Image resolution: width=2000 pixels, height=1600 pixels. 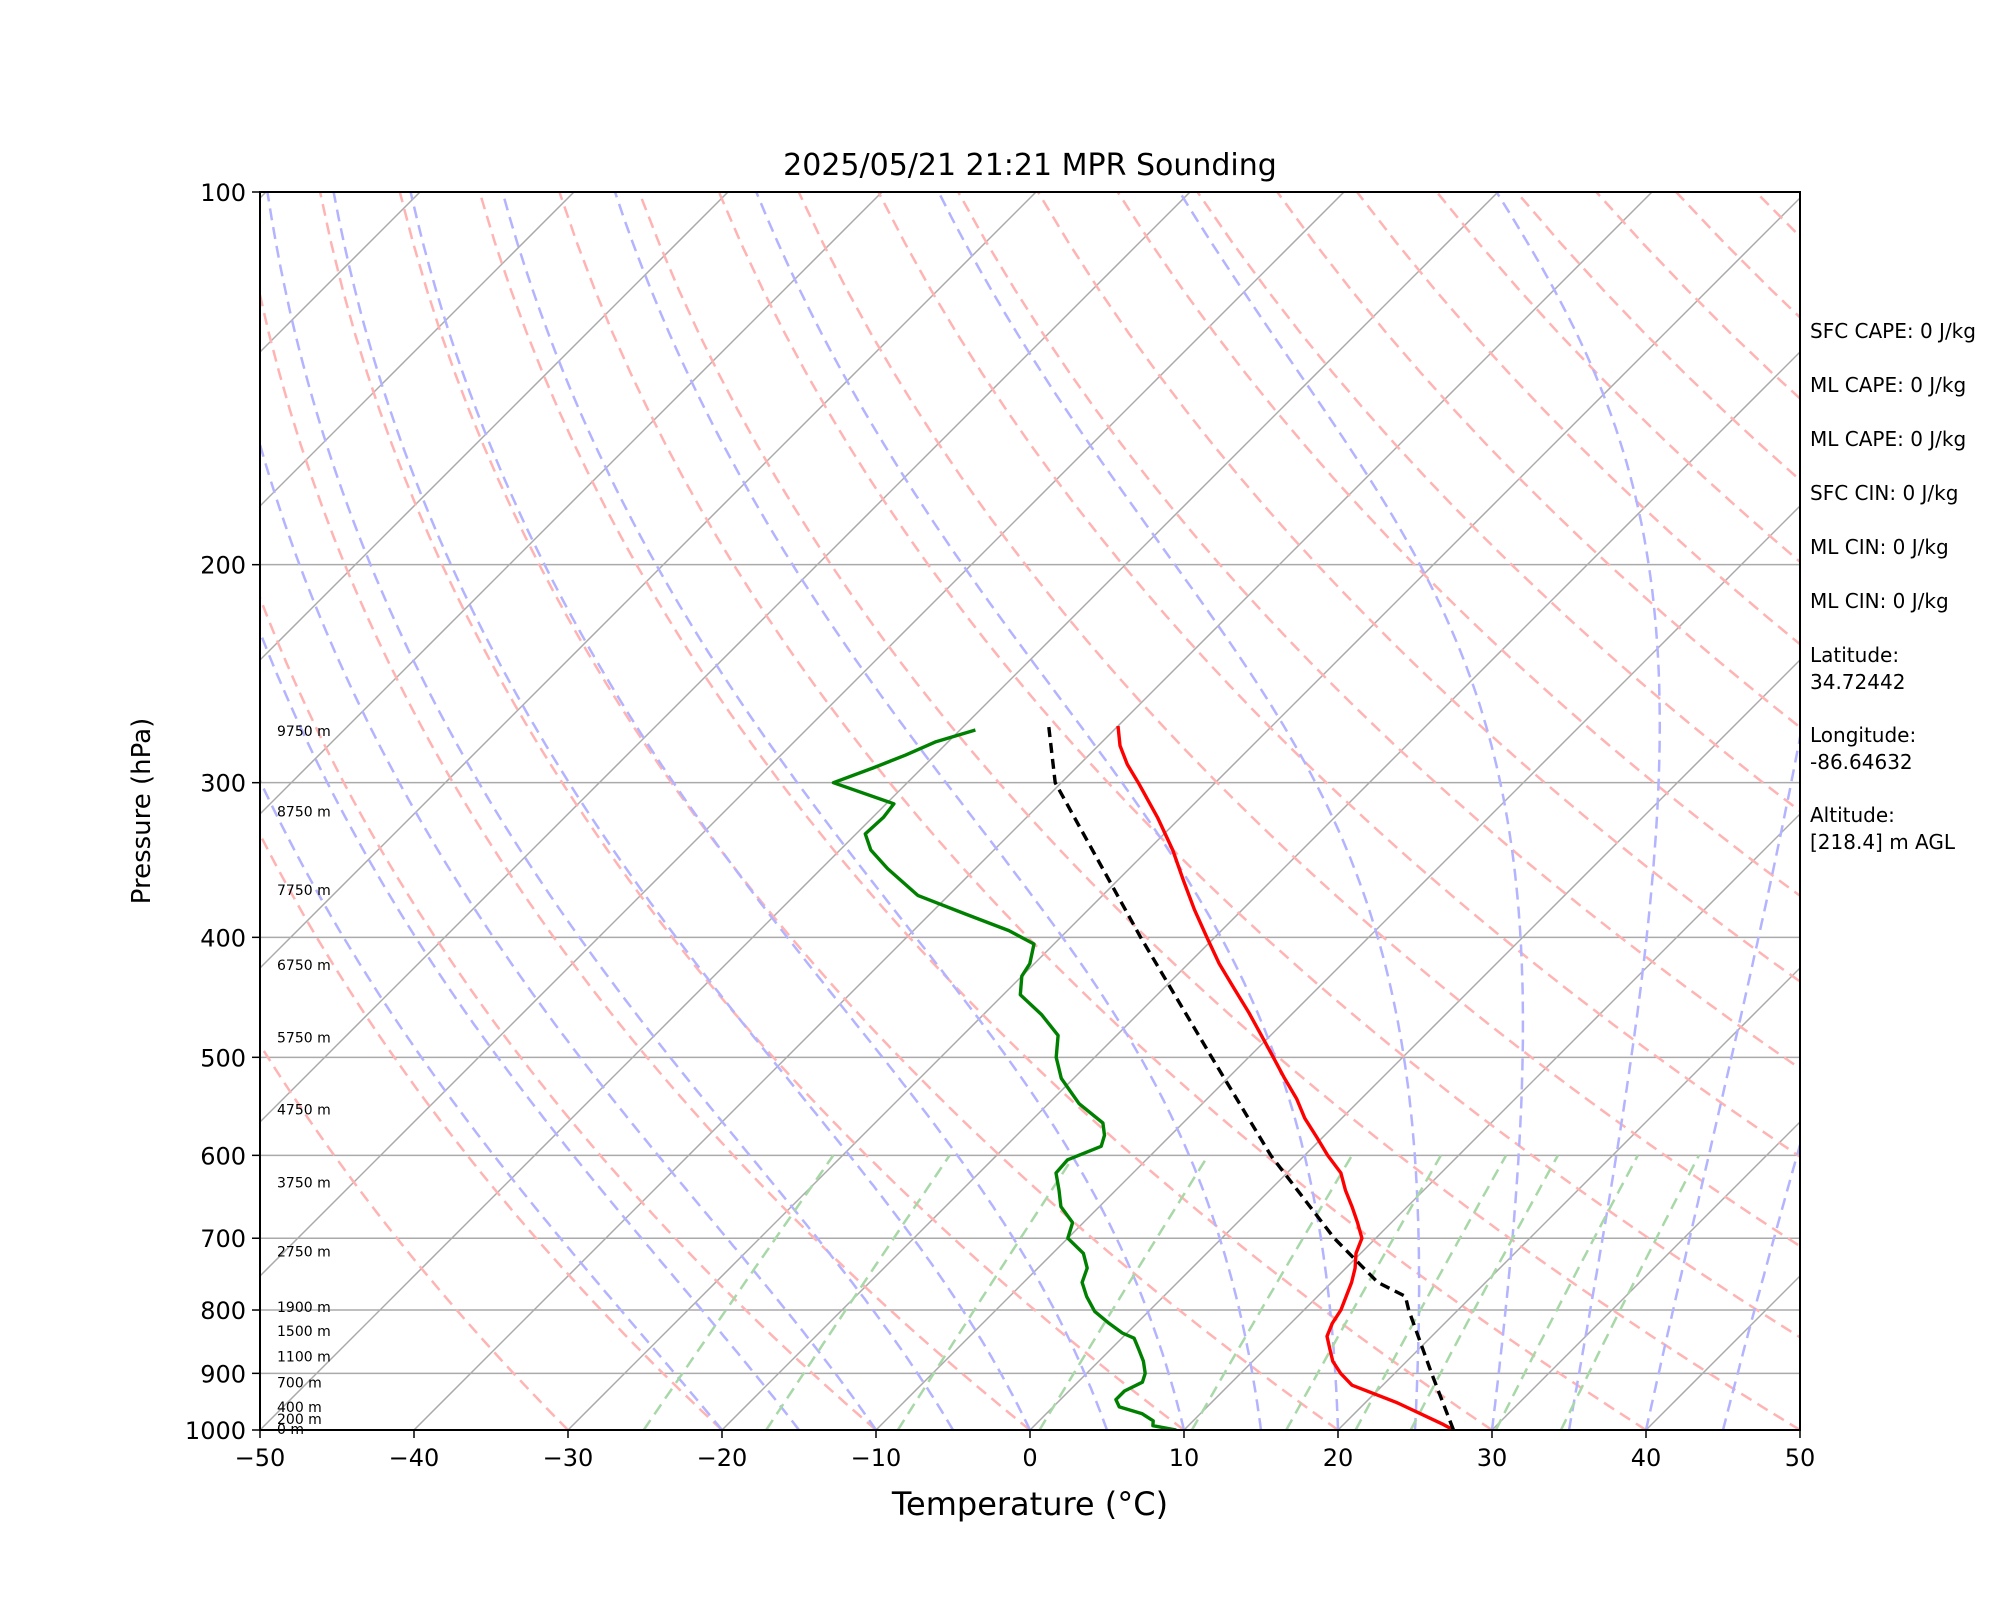 I want to click on y-tick-label: 300, so click(x=223, y=784).